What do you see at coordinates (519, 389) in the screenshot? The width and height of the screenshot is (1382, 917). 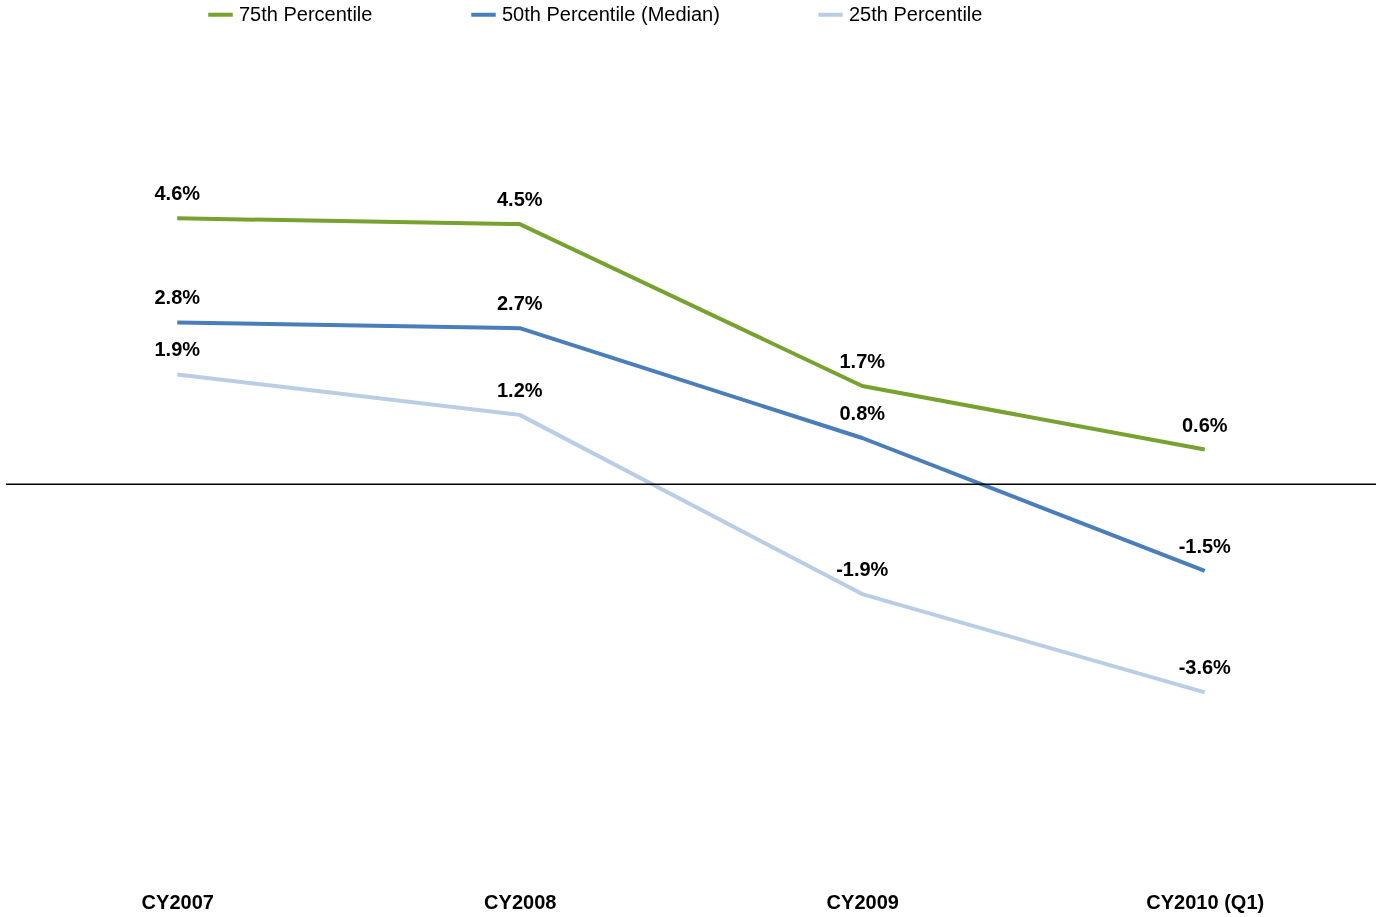 I see `data-label: 1.2%` at bounding box center [519, 389].